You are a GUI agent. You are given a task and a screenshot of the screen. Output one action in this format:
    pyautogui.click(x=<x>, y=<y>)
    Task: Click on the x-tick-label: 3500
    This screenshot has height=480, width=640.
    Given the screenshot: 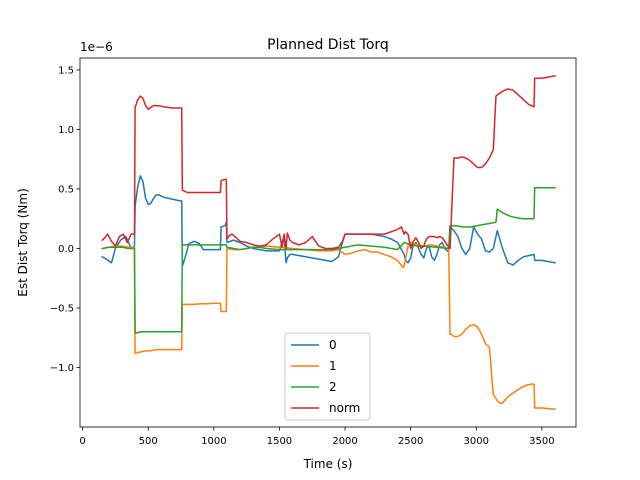 What is the action you would take?
    pyautogui.click(x=541, y=441)
    